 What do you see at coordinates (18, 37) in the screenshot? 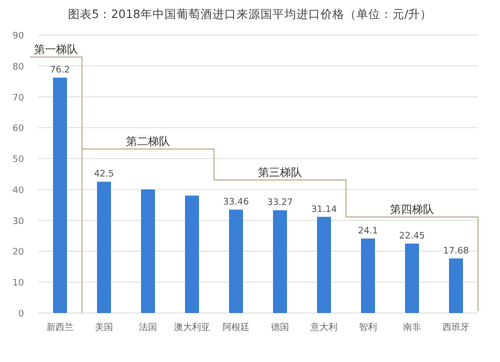
I see `y-tick-label: 90` at bounding box center [18, 37].